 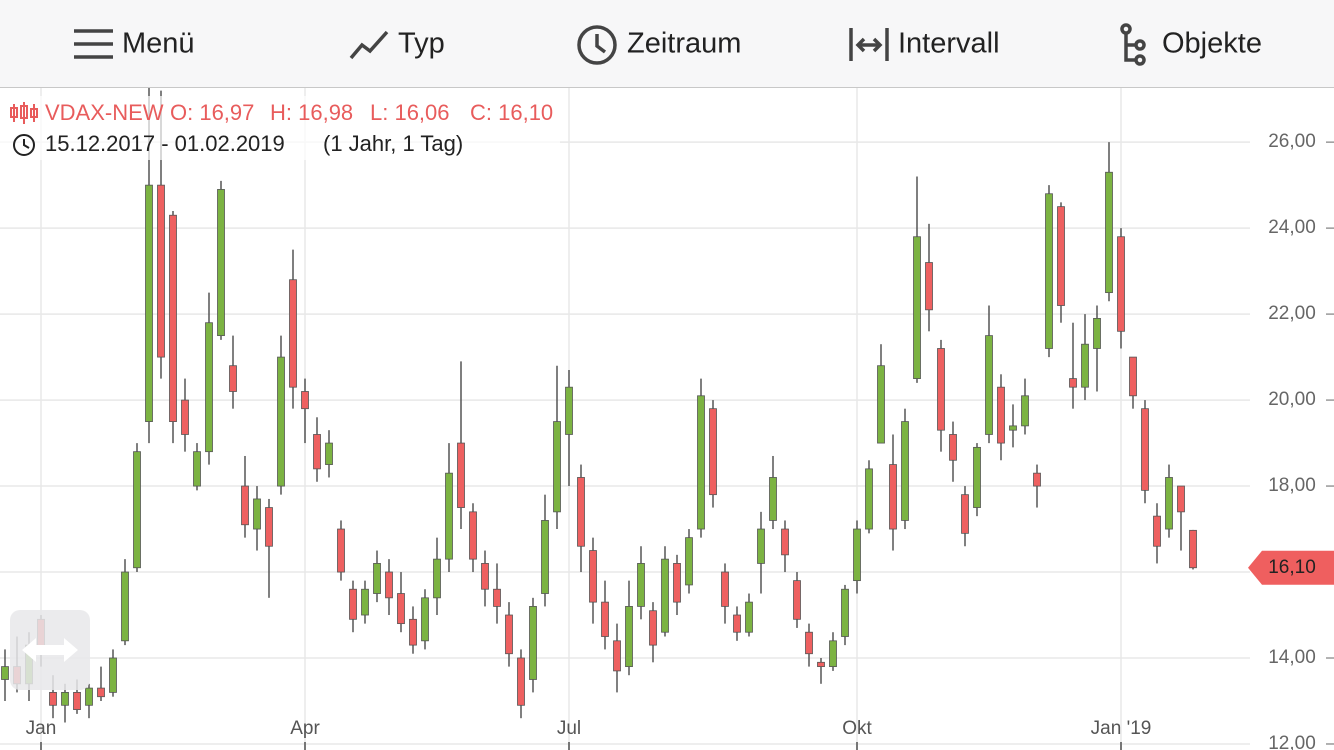 What do you see at coordinates (1292, 227) in the screenshot?
I see `y-tick-label: 24,00` at bounding box center [1292, 227].